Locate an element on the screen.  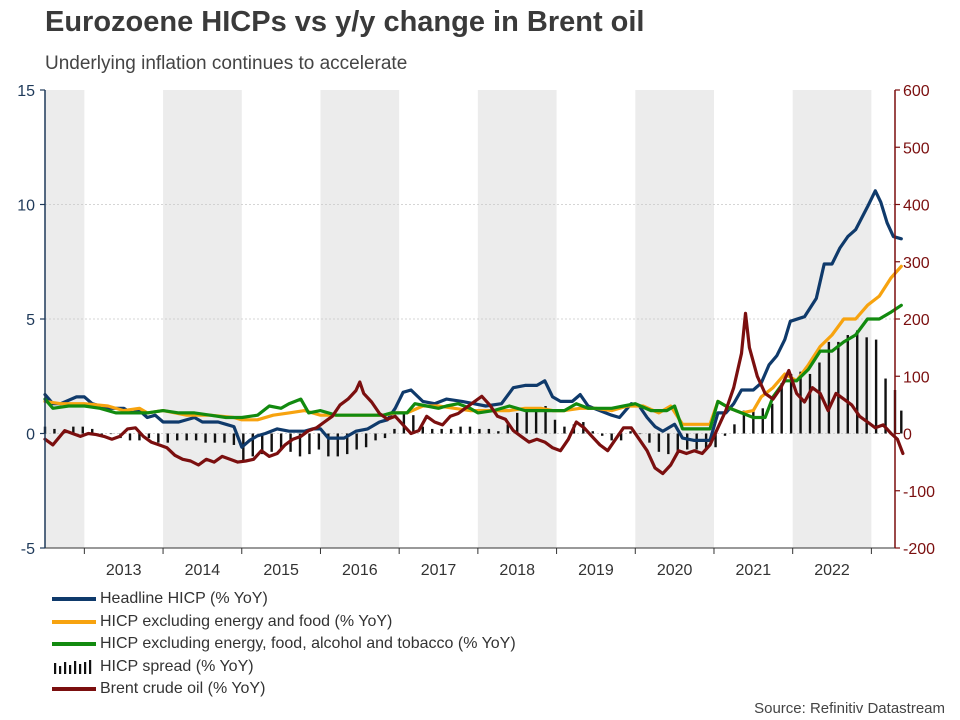
x-axis-tick-label: 2015 is located at coordinates (281, 570).